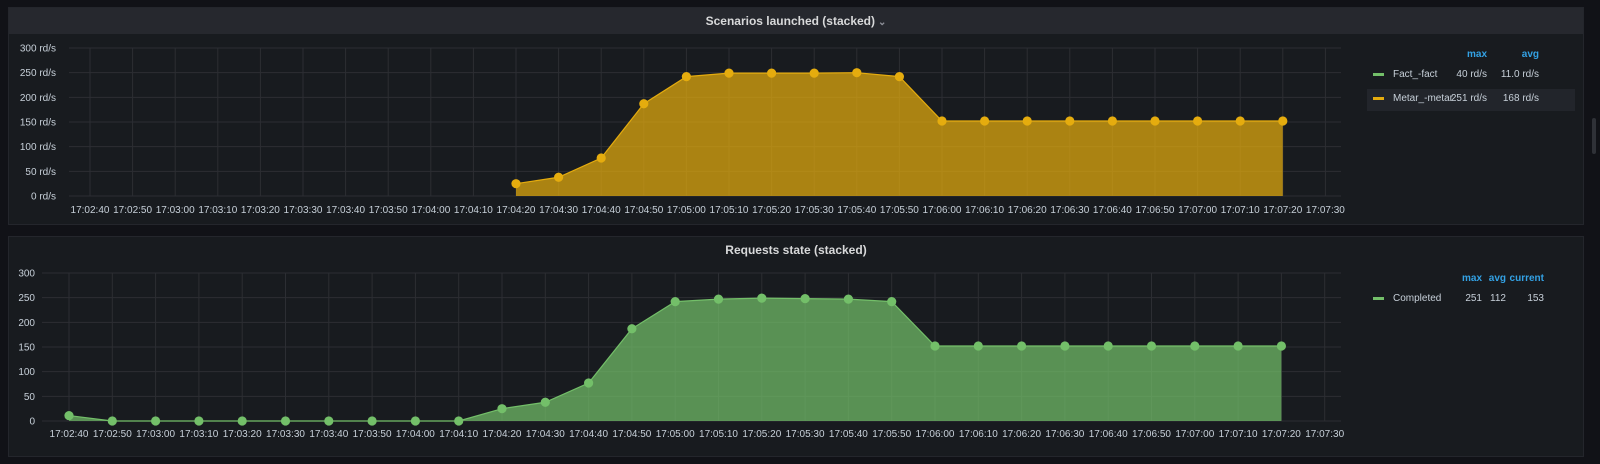  Describe the element at coordinates (1423, 98) in the screenshot. I see `legend-series-name: Metar_-metar` at that location.